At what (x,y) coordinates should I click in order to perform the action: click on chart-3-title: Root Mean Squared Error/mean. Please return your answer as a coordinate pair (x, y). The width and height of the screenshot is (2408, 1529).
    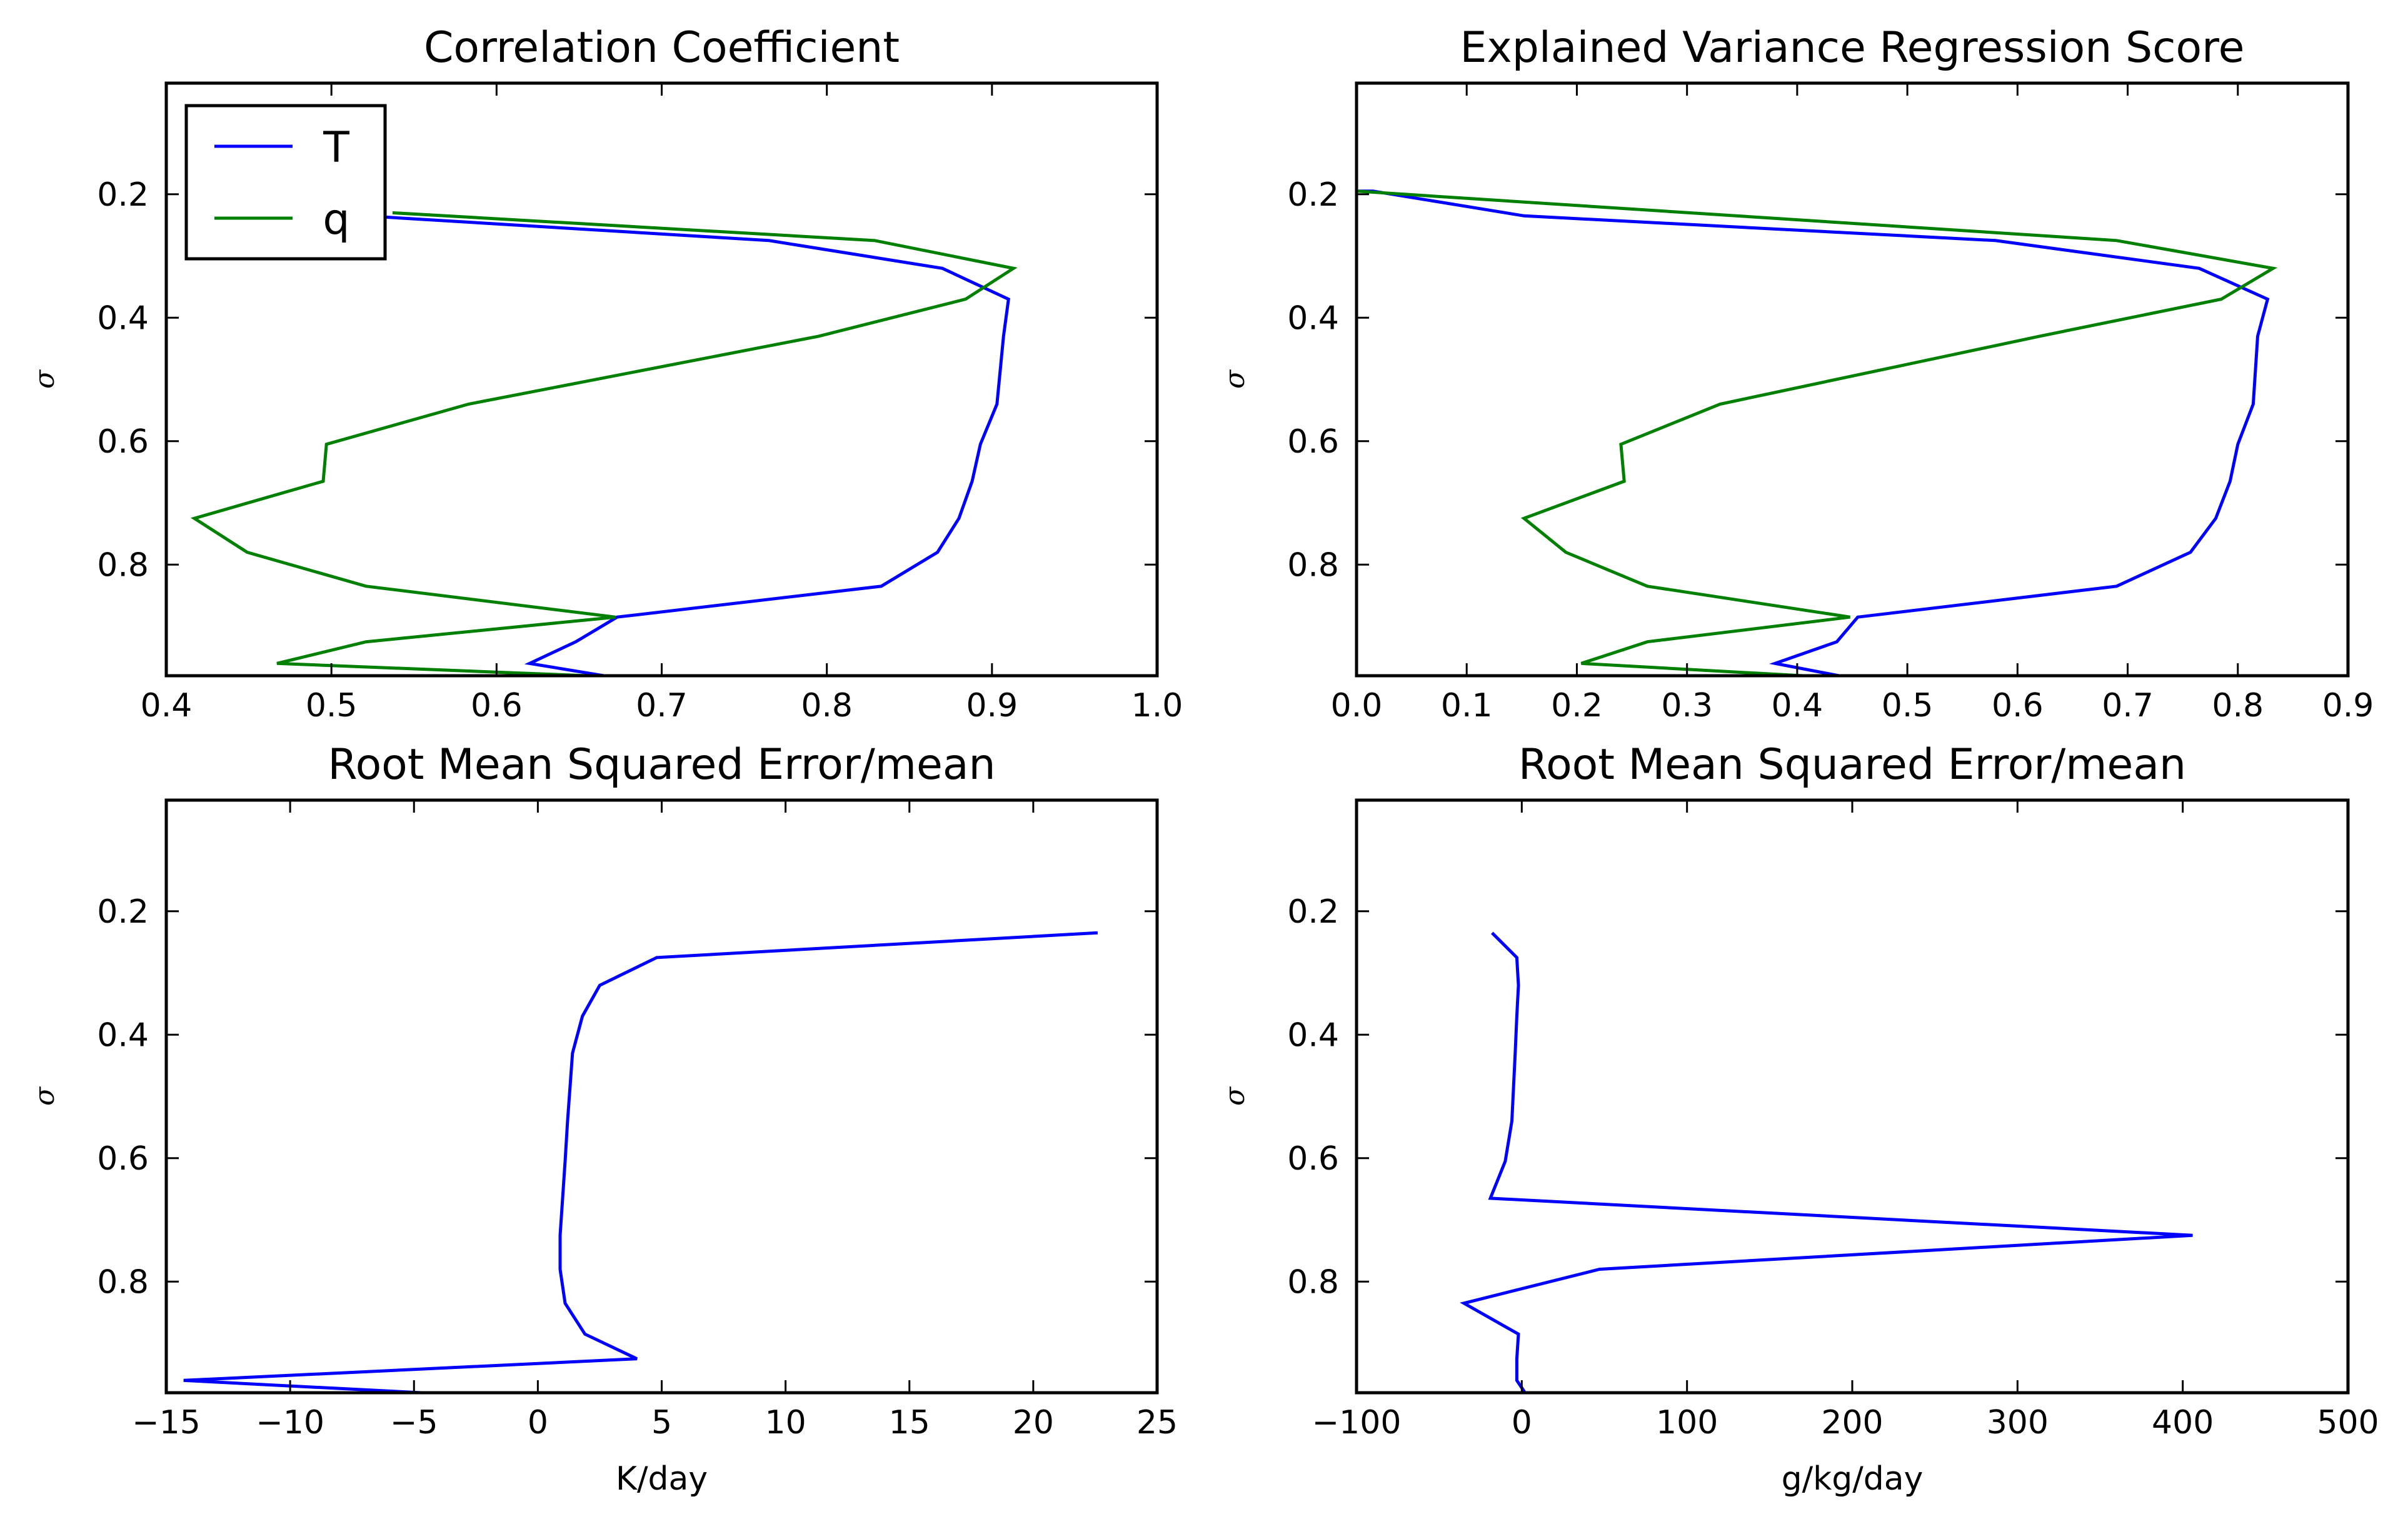
    Looking at the image, I should click on (661, 765).